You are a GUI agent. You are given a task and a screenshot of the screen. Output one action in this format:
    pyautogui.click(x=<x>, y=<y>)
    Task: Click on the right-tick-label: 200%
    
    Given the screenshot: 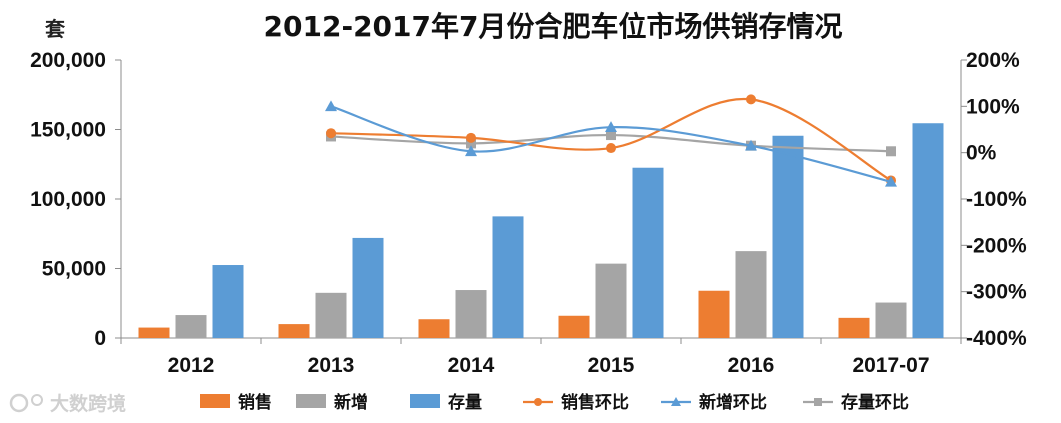 What is the action you would take?
    pyautogui.click(x=993, y=60)
    